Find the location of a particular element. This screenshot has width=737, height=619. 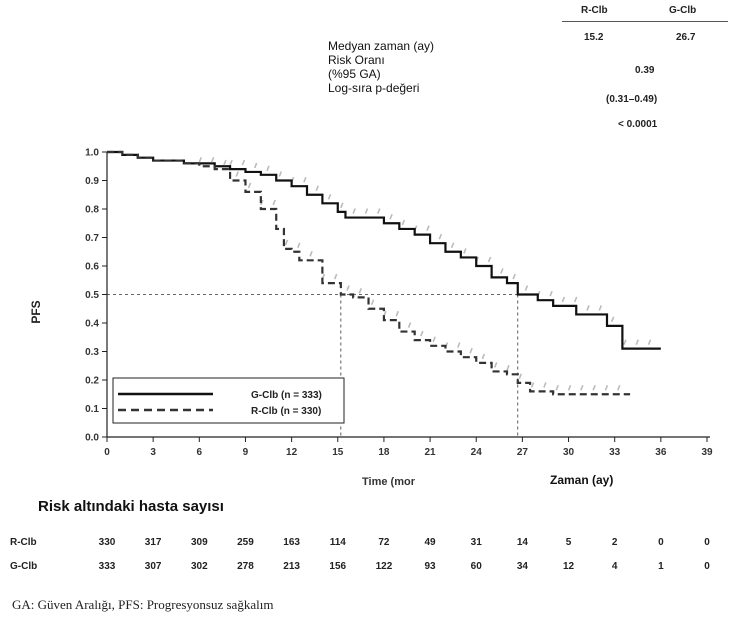

y-ticks: 0.0 0.1 0.2 0.3 0.4 0.5 0.6 0.7 0.8 0.9 1.0 is located at coordinates (96, 296).